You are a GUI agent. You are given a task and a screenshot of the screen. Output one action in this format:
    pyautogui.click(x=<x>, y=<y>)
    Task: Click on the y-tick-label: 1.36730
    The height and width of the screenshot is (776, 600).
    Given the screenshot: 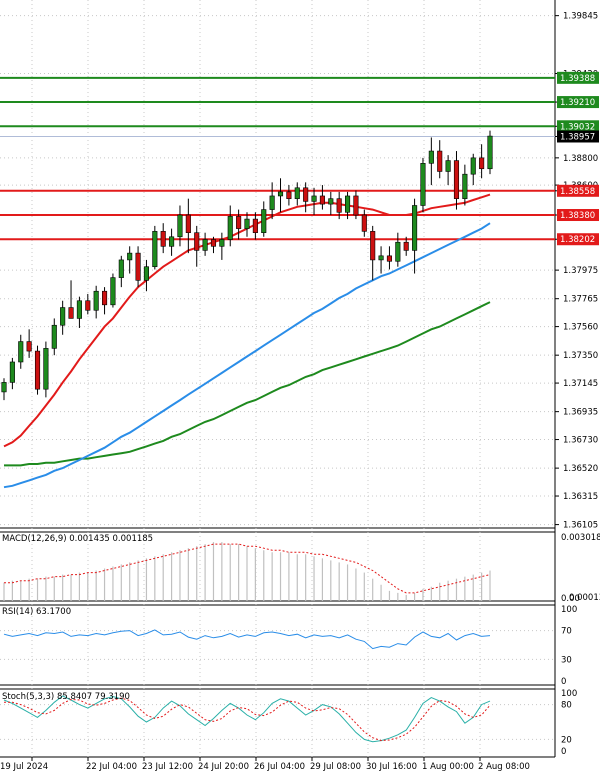 What is the action you would take?
    pyautogui.click(x=580, y=441)
    